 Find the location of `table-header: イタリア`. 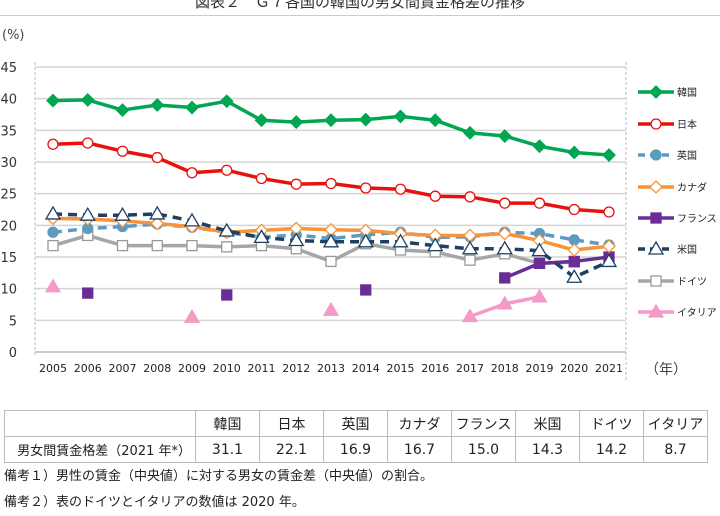

table-header: イタリア is located at coordinates (675, 423).